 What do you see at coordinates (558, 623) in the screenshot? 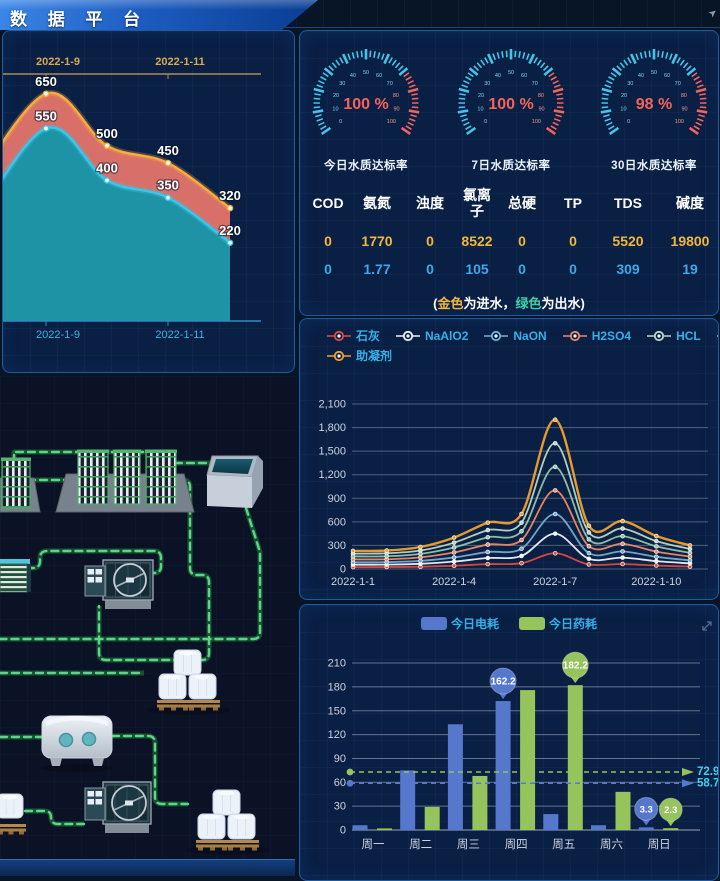
I see `legend-item-今日药耗: 今日药耗` at bounding box center [558, 623].